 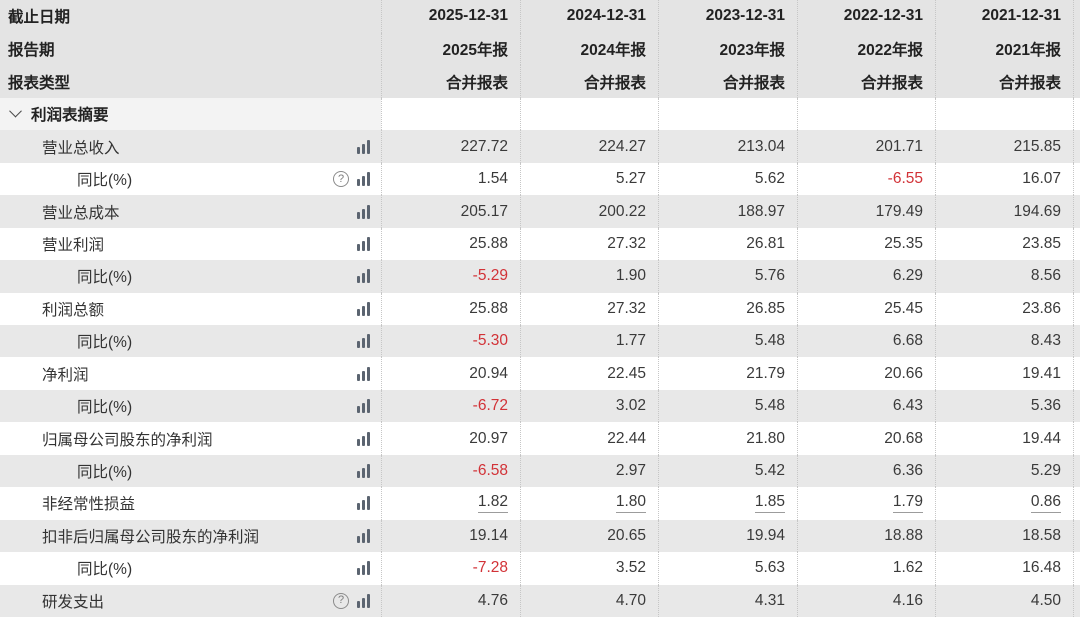 What do you see at coordinates (727, 536) in the screenshot?
I see `cell-value: 19.94` at bounding box center [727, 536].